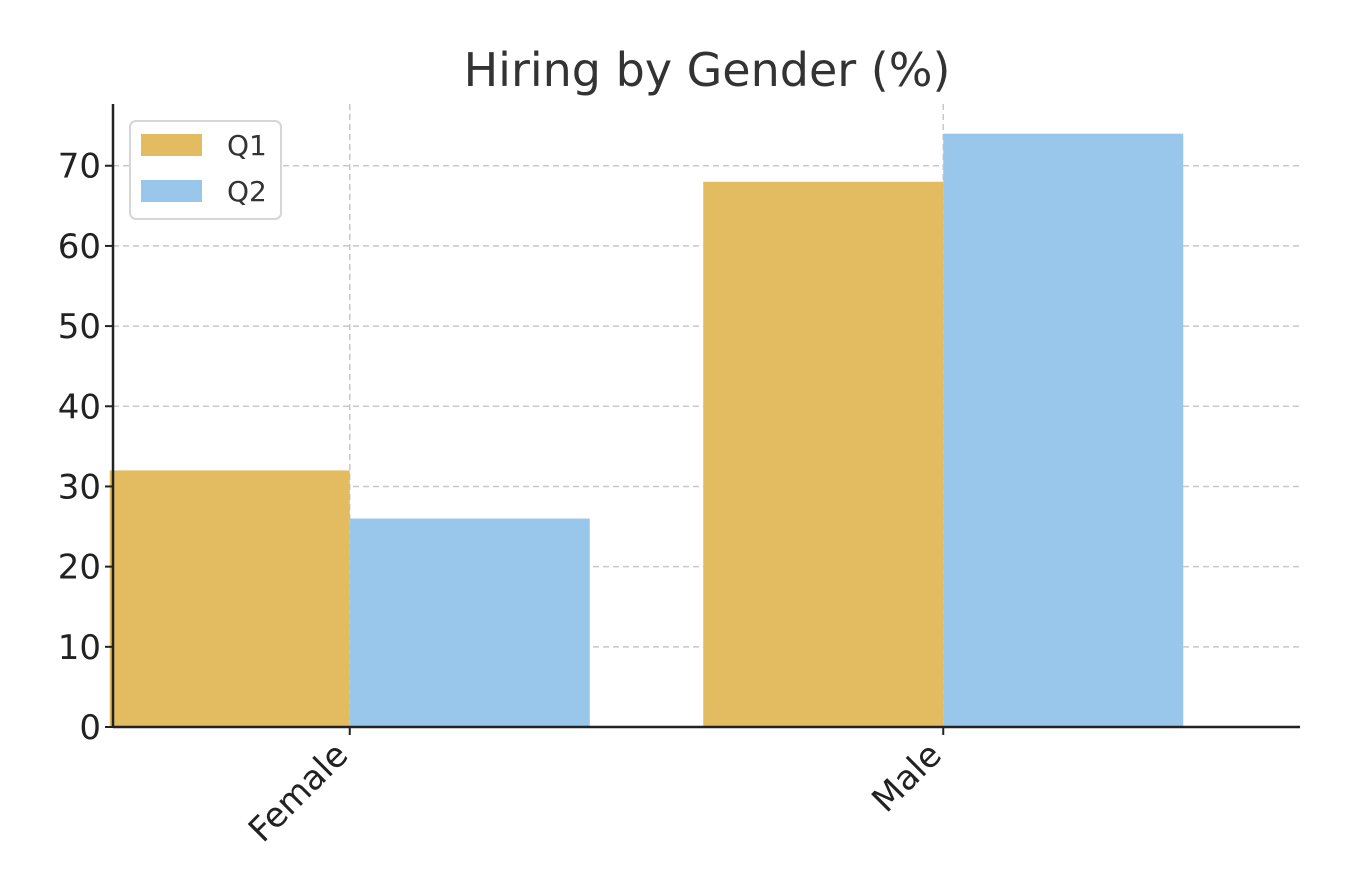  I want to click on chart-title: Hiring by Gender (%), so click(707, 70).